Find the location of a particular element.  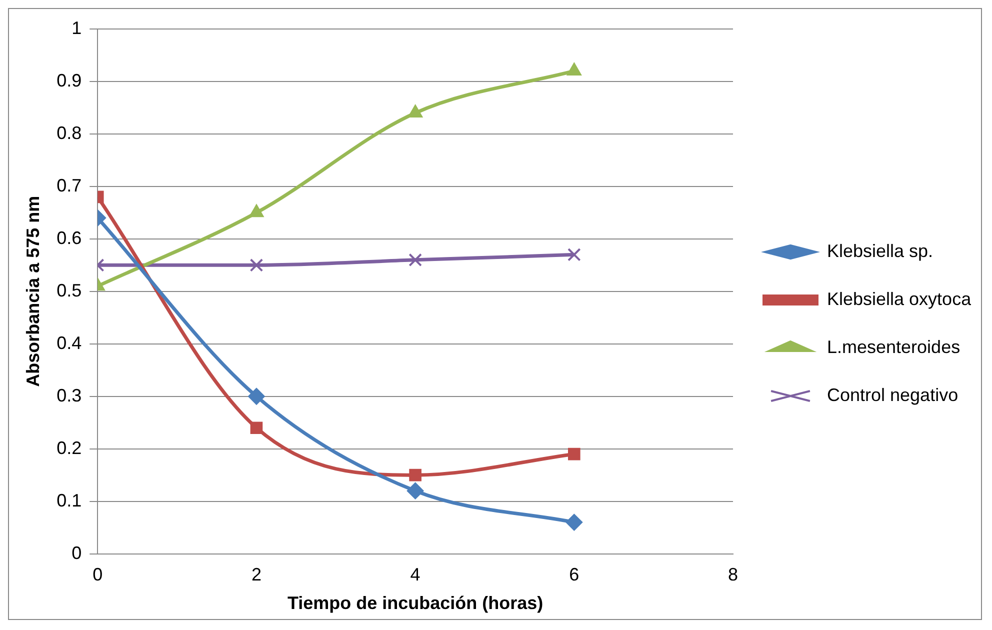

legend-label: Klebsiella oxytoca is located at coordinates (899, 298).